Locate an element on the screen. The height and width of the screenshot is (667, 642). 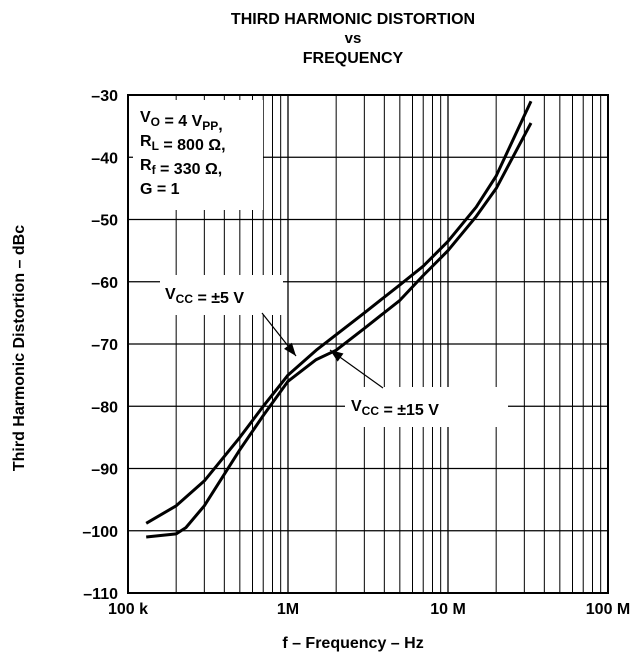
y-tick-label: –90 is located at coordinates (104, 470).